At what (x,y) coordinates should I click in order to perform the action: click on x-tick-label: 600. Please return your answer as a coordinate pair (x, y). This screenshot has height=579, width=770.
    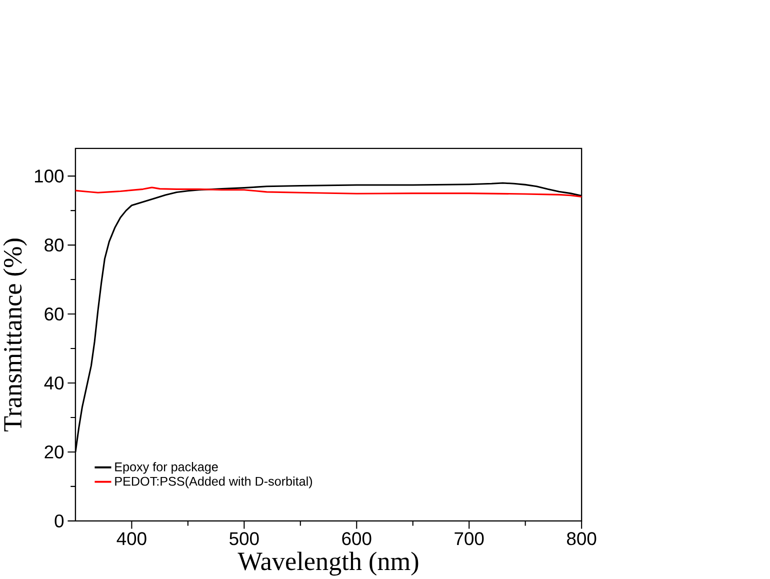
    Looking at the image, I should click on (357, 539).